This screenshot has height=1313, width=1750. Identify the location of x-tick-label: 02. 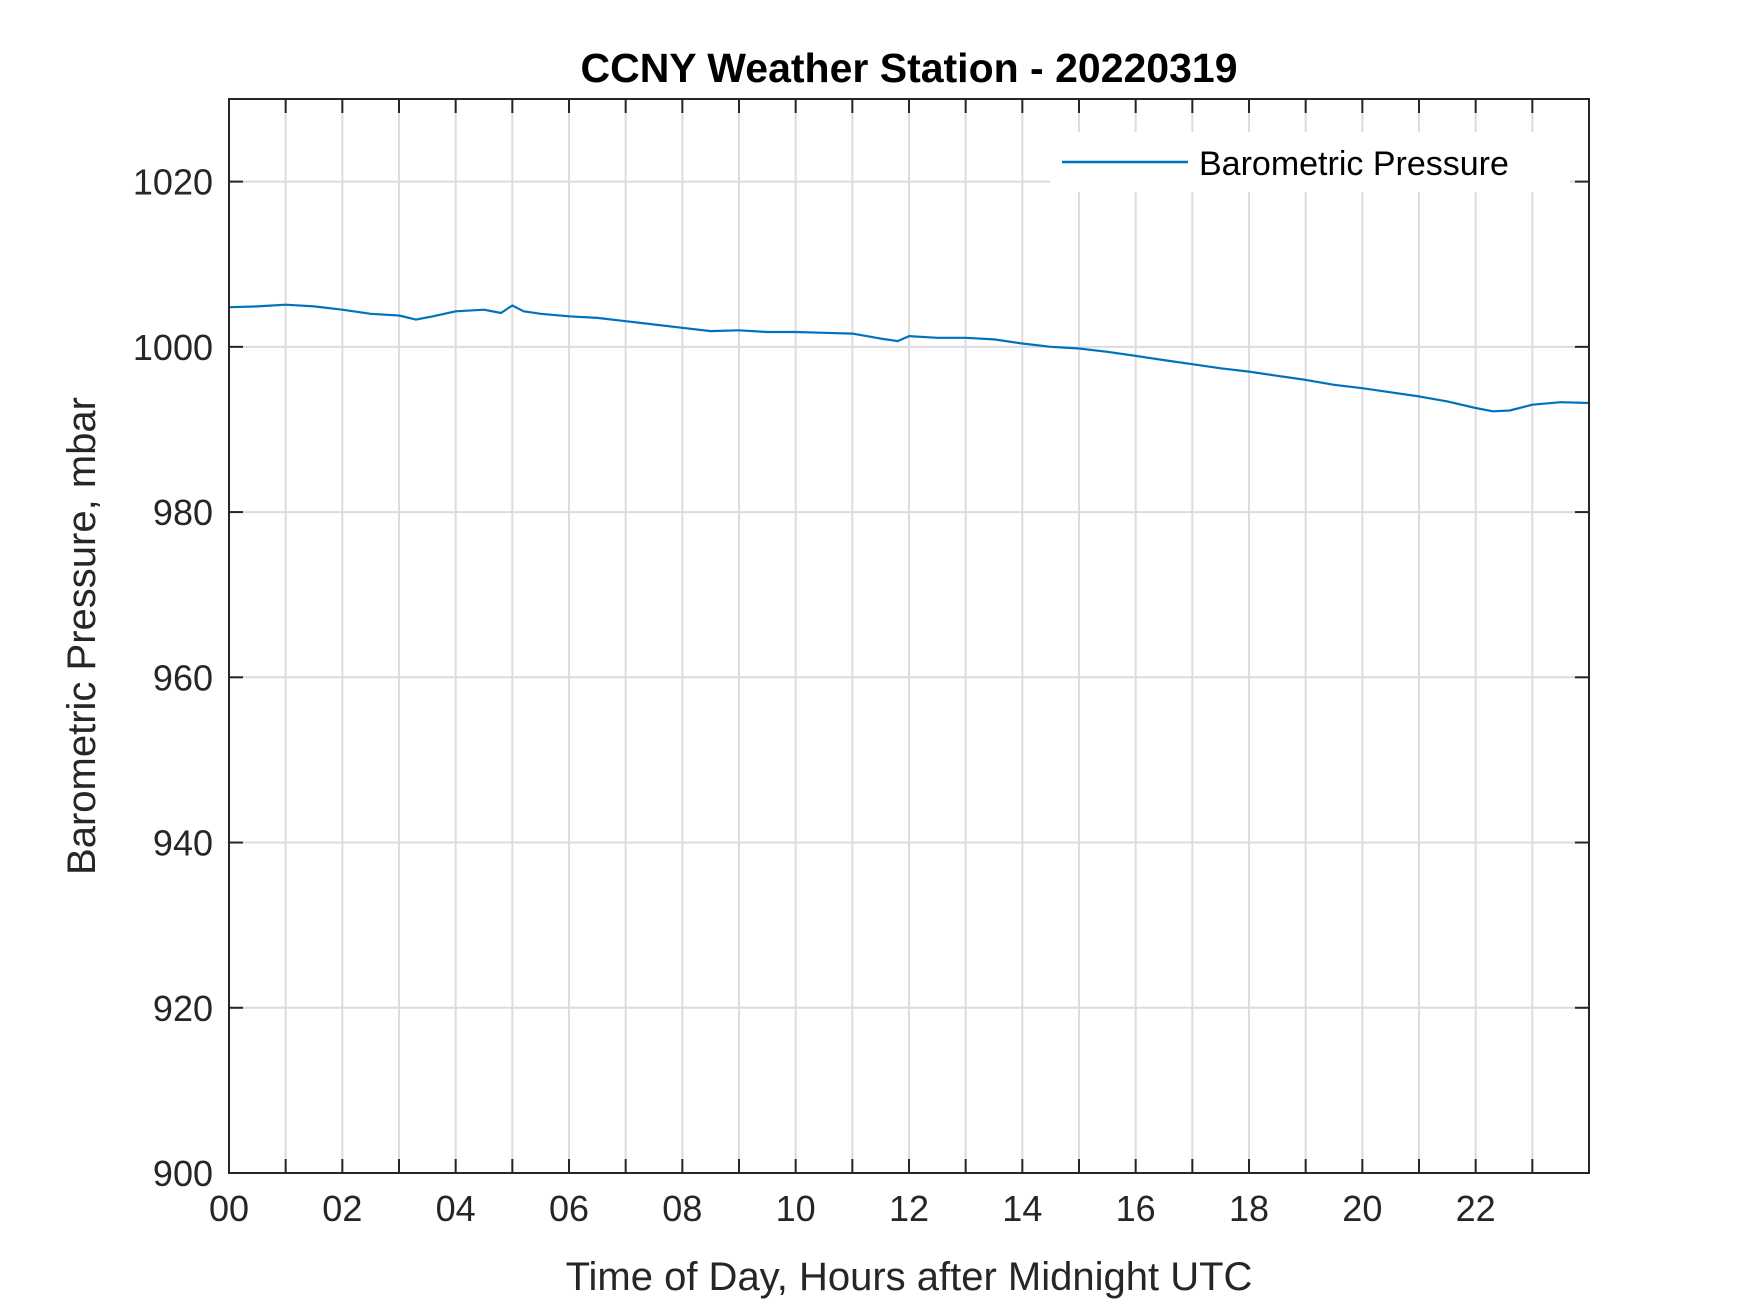
(342, 1208).